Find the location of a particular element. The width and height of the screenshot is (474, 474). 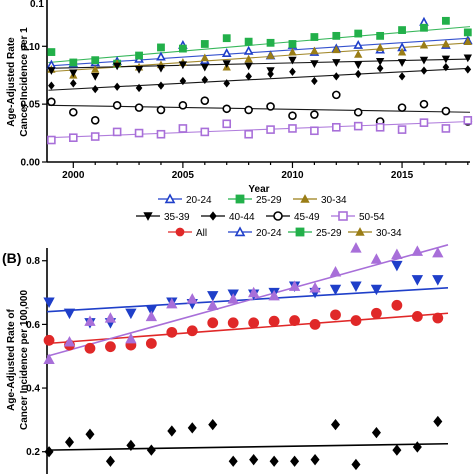

legend-marker-20-24-b is located at coordinates (240, 231).